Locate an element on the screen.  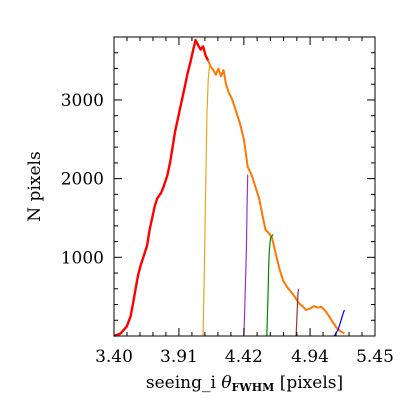
x-tick-label: 3.91 is located at coordinates (179, 357).